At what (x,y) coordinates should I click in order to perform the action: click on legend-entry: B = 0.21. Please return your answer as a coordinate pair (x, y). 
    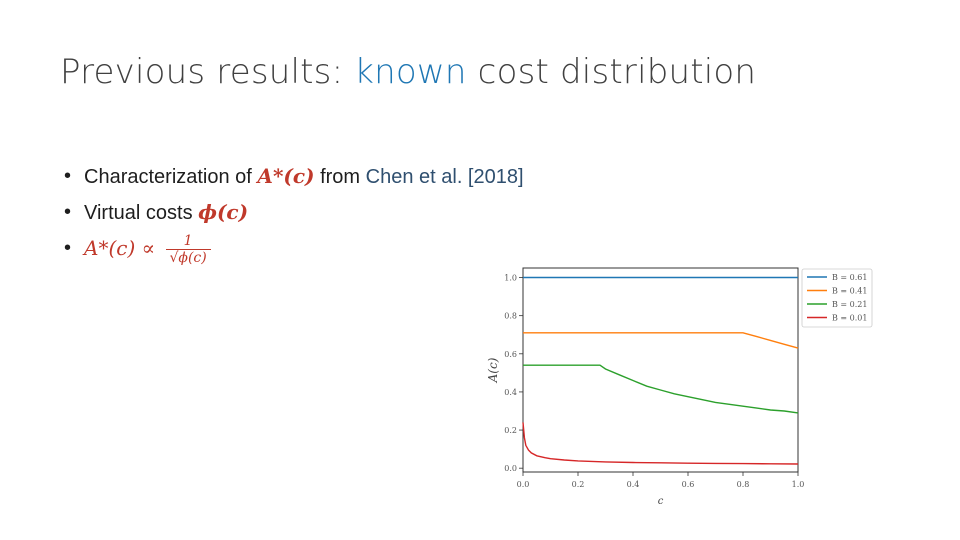
    Looking at the image, I should click on (849, 304).